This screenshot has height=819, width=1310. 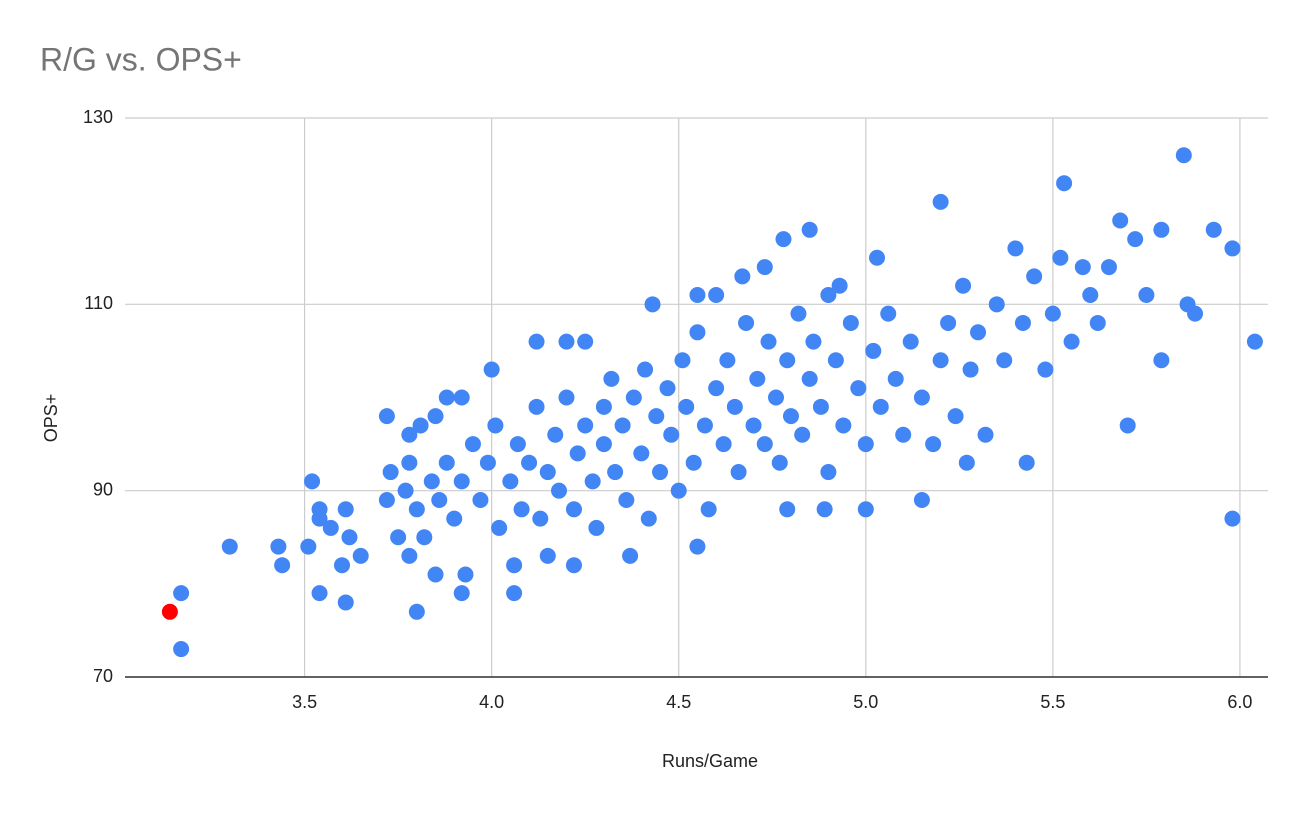 I want to click on y-tick-label: 110, so click(x=98, y=303).